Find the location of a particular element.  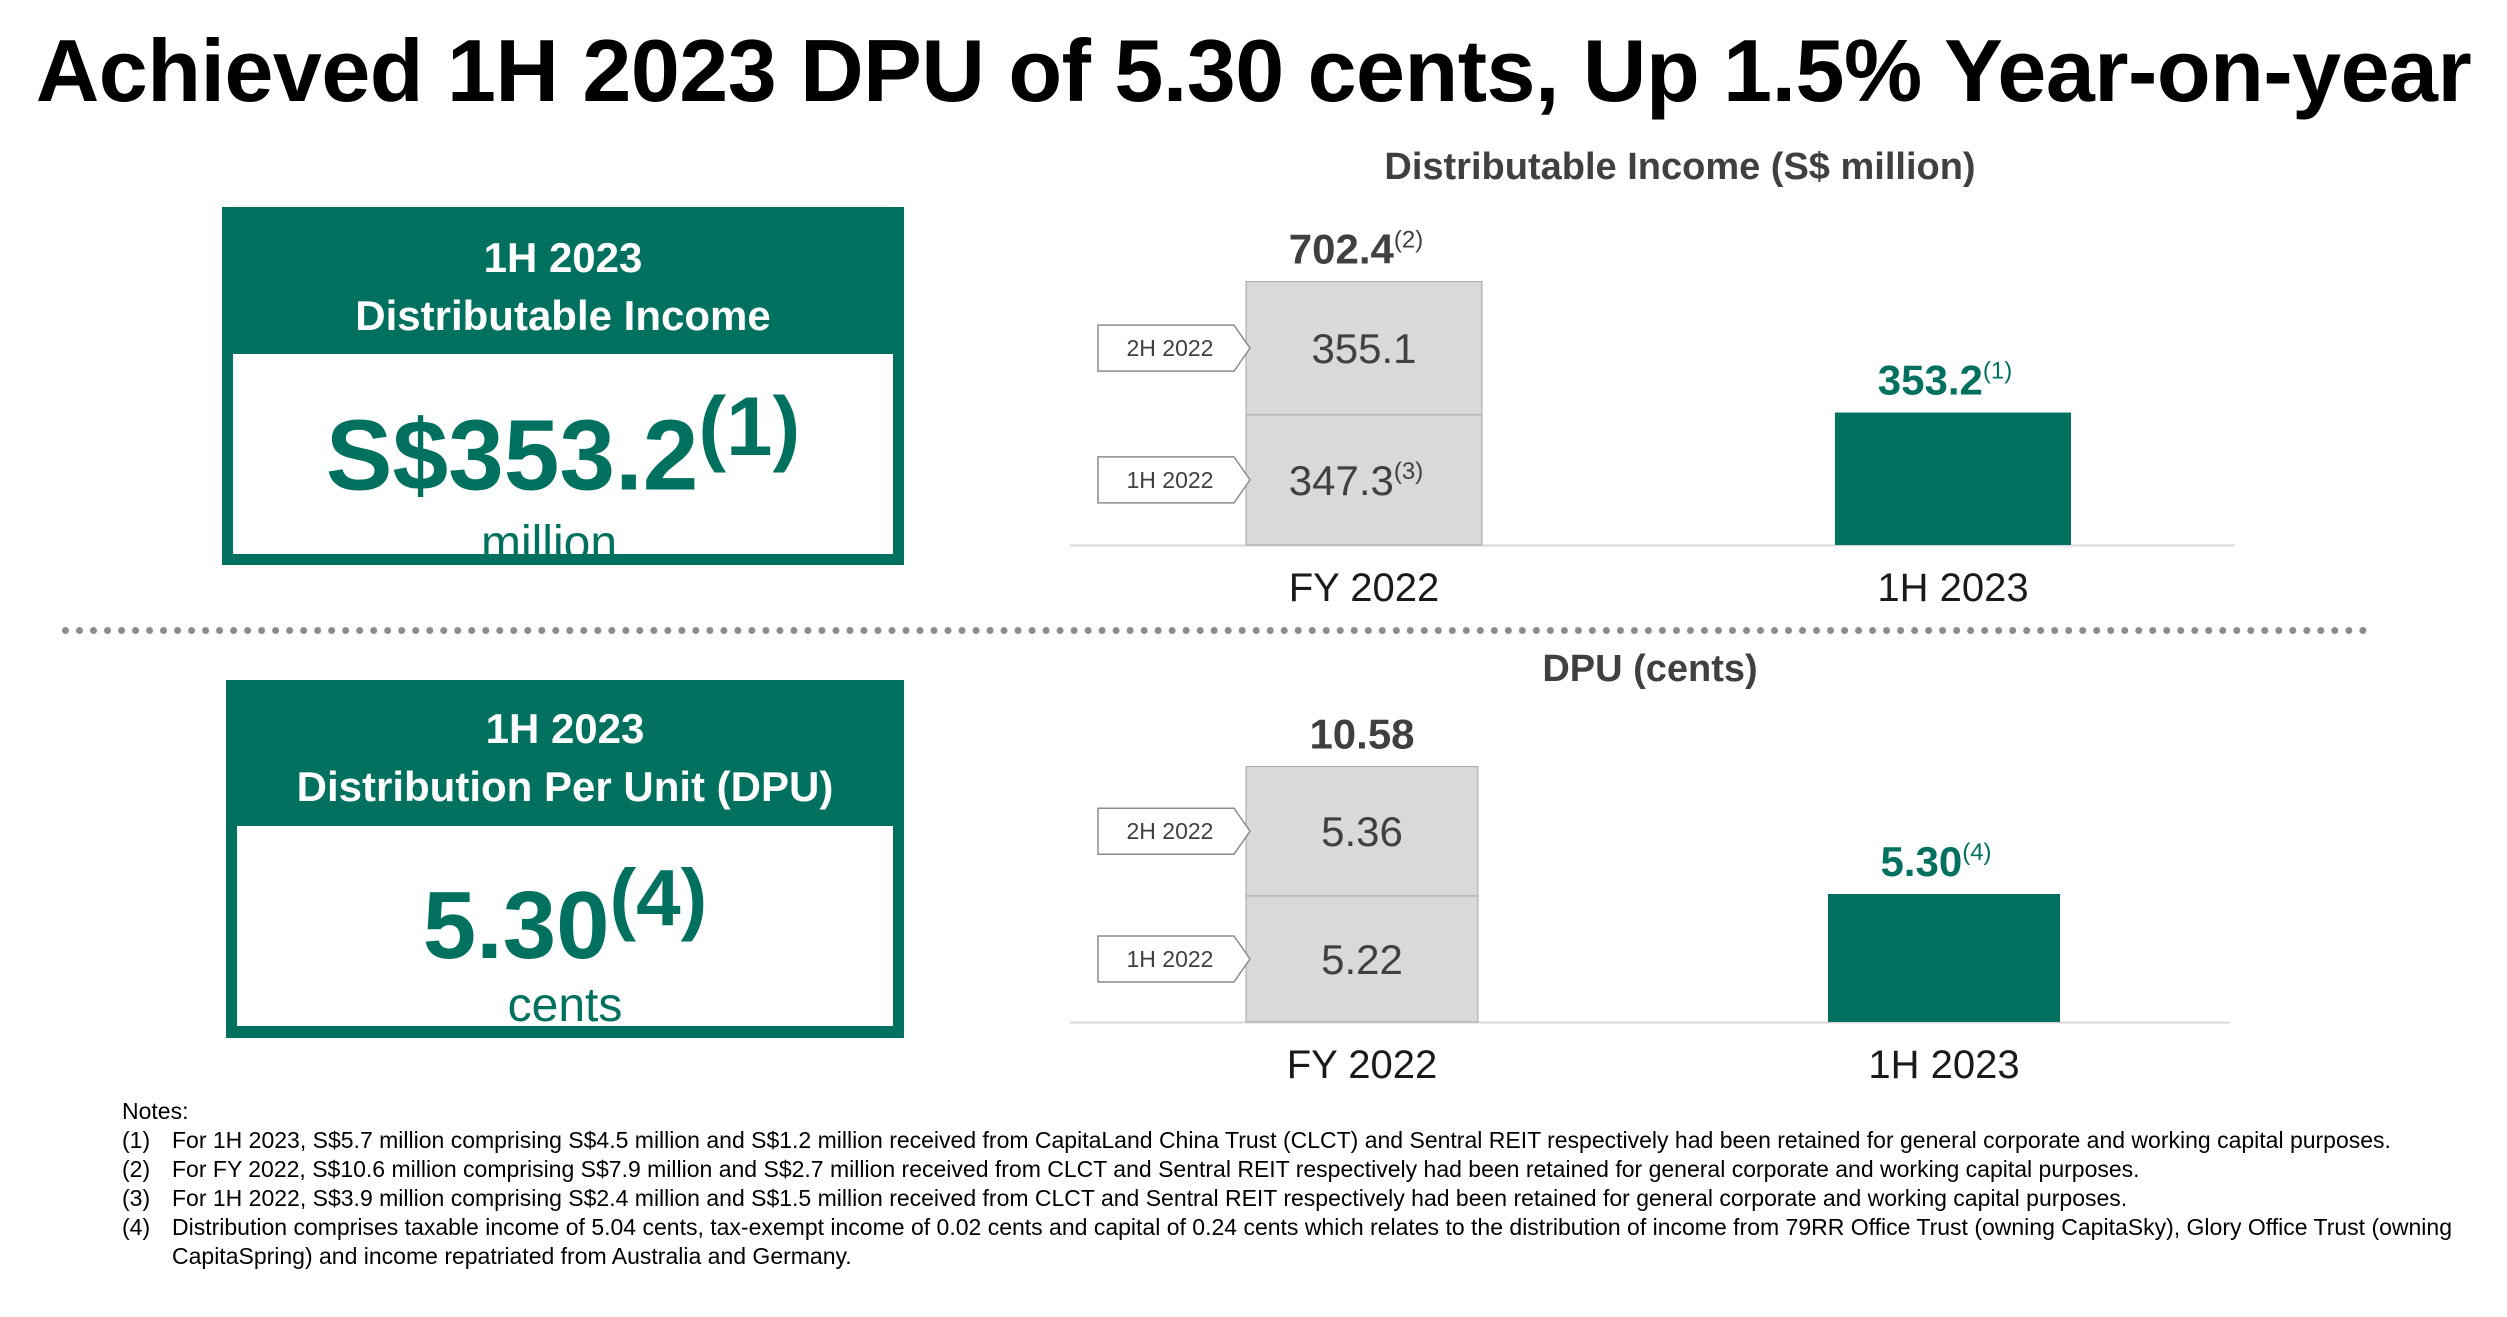

kpi-income-label: Distributable Income is located at coordinates (563, 315).